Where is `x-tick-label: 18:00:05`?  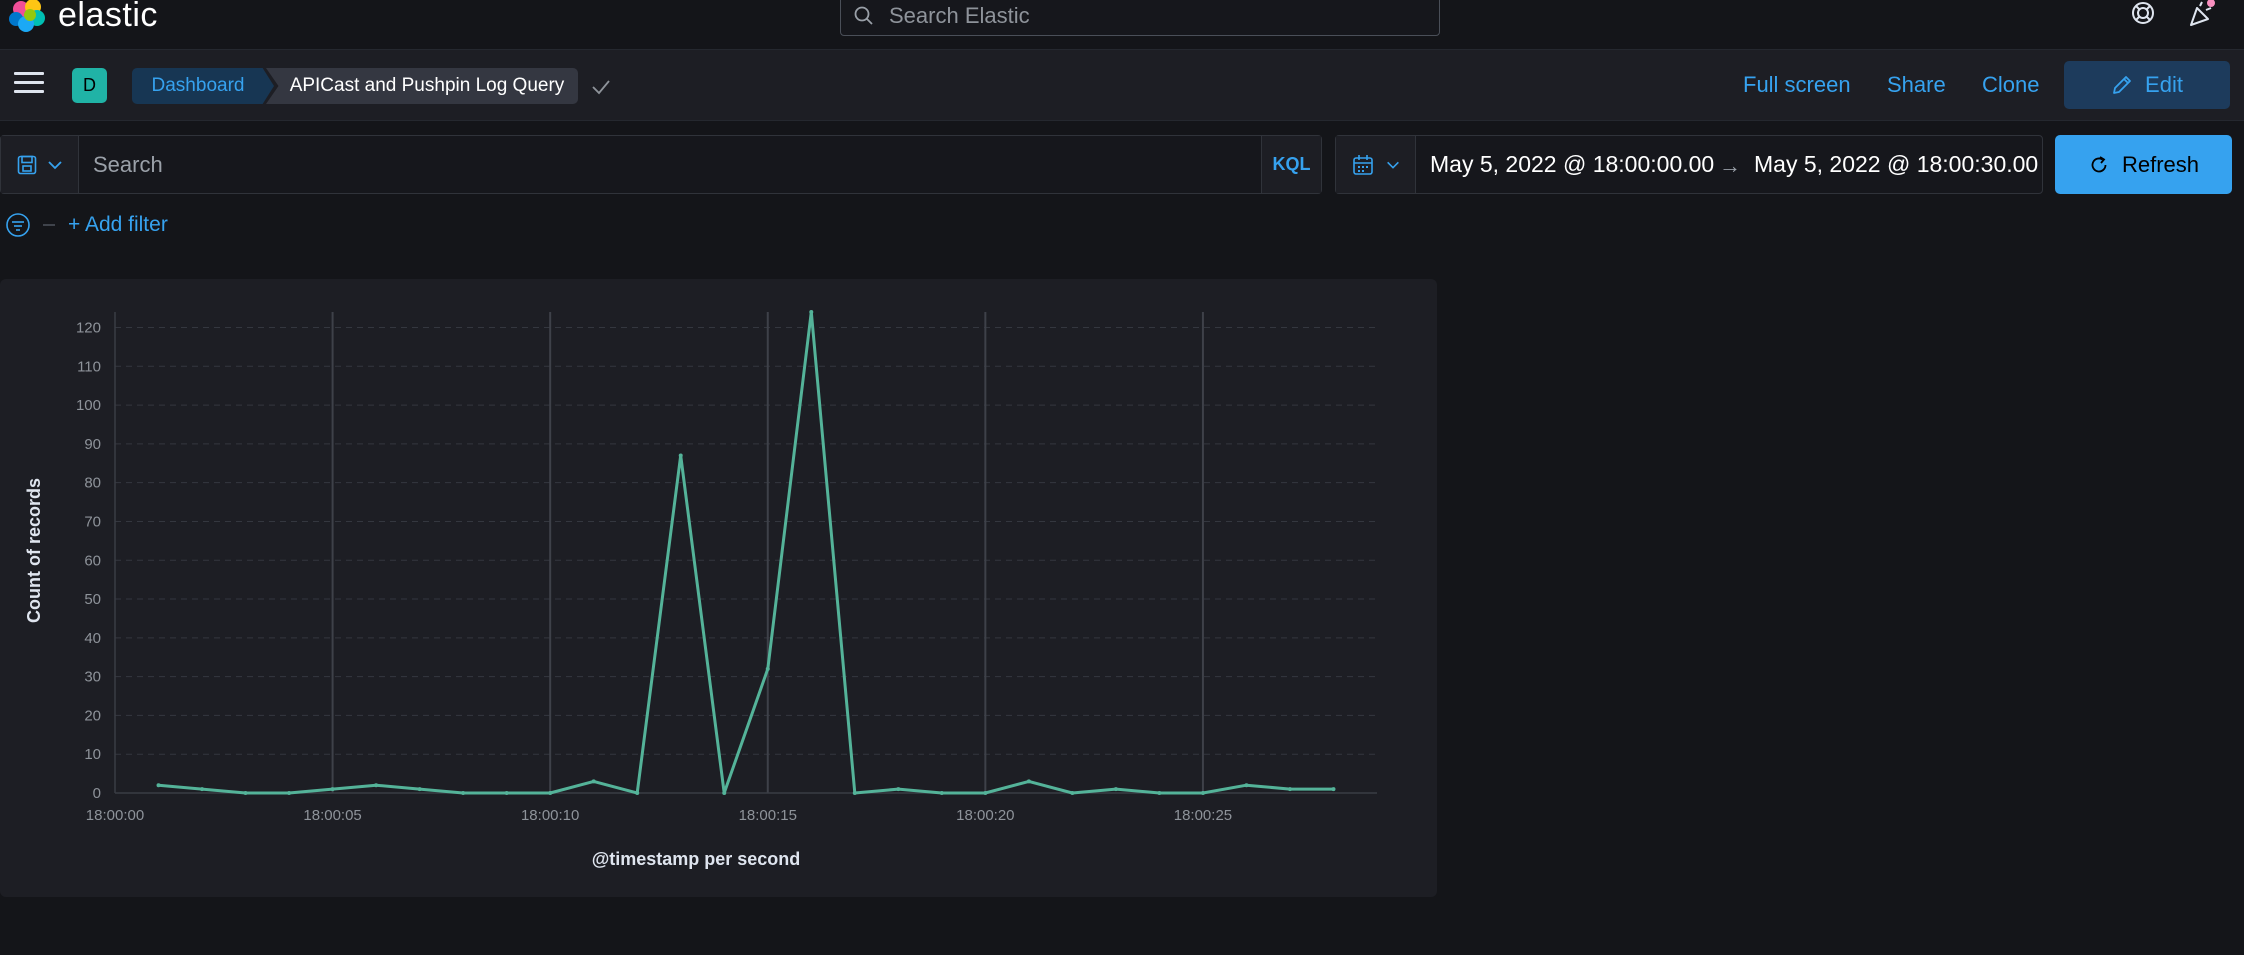 x-tick-label: 18:00:05 is located at coordinates (332, 815).